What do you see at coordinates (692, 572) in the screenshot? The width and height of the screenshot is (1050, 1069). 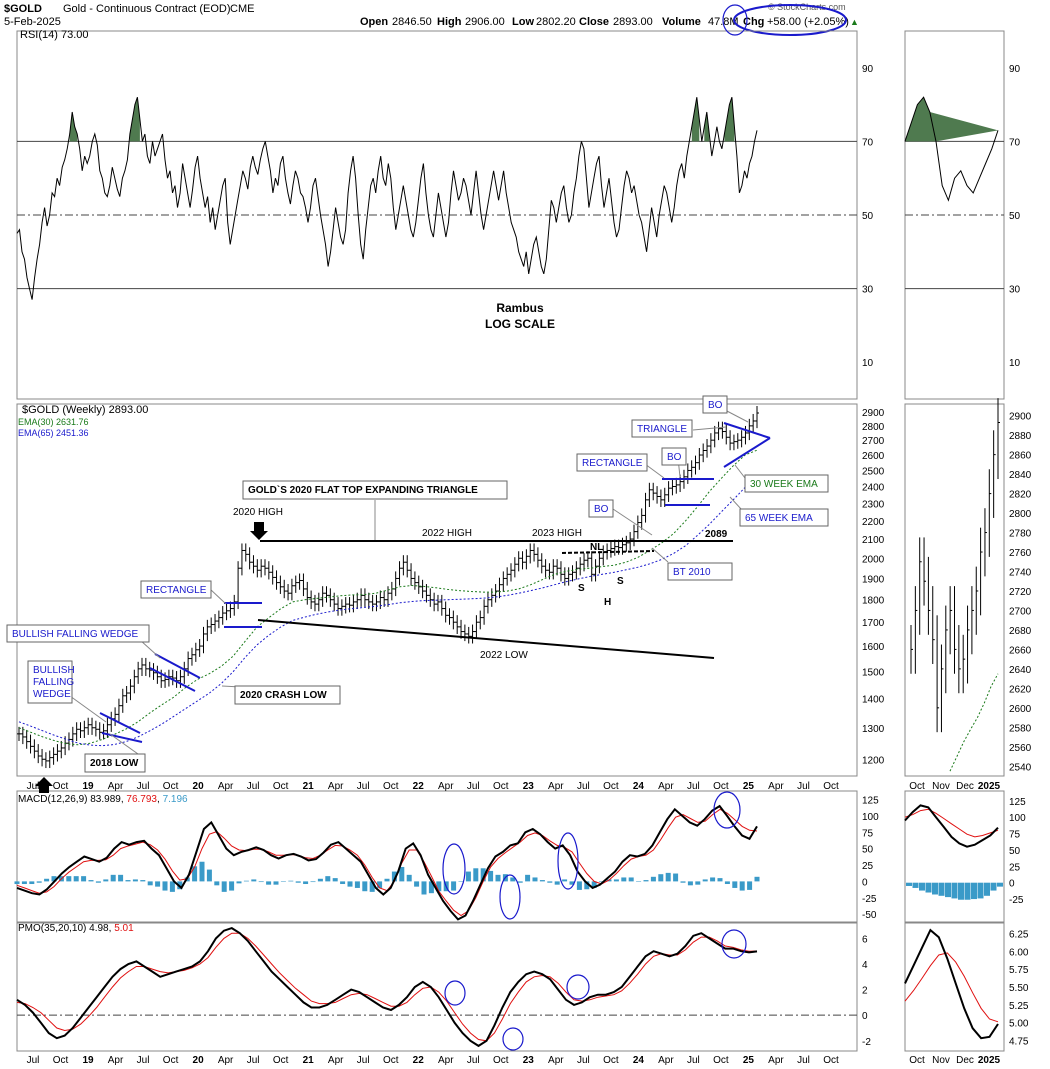 I see `annotation-bt-2010: BT 2010` at bounding box center [692, 572].